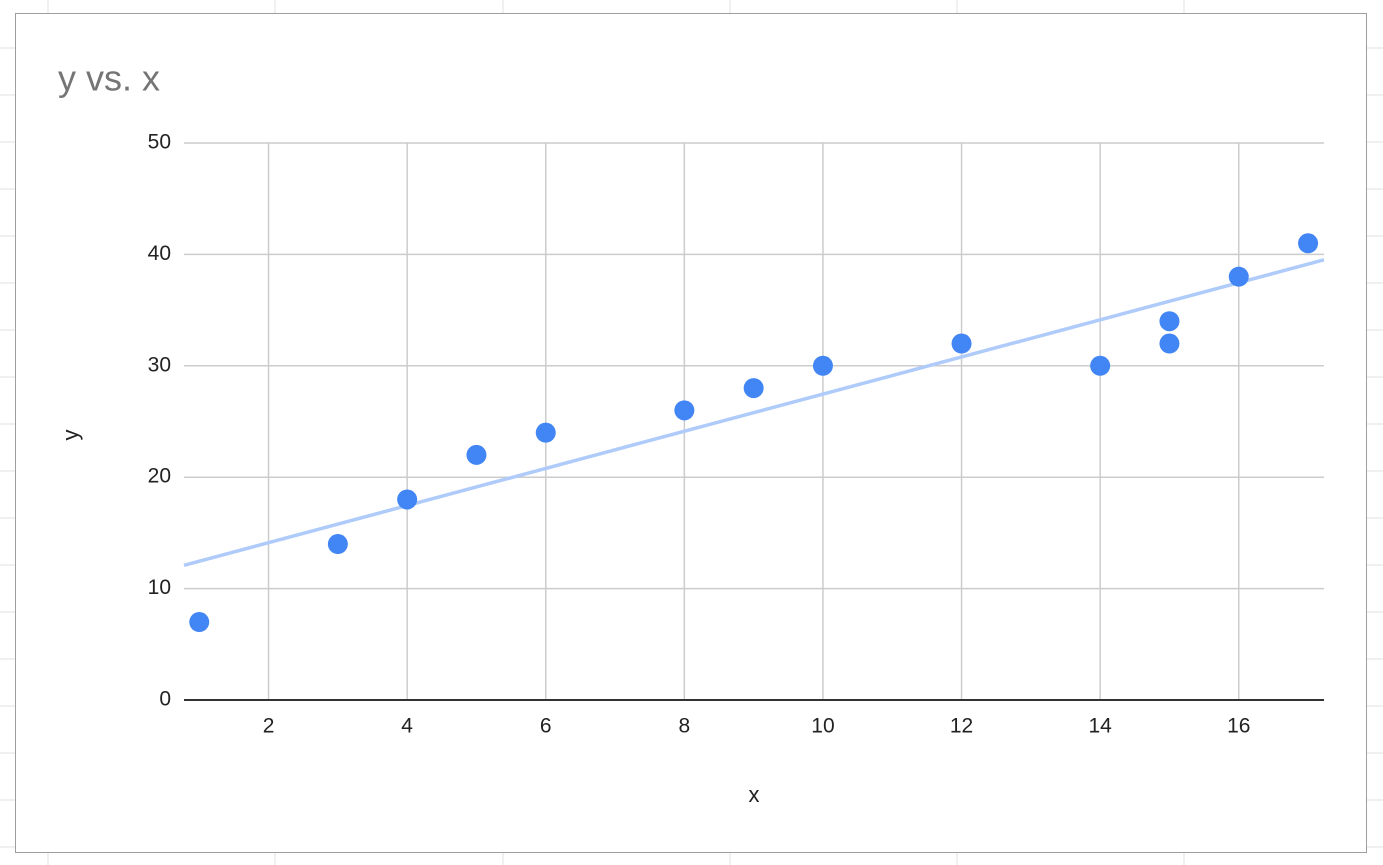 The width and height of the screenshot is (1383, 865). What do you see at coordinates (159, 476) in the screenshot?
I see `y-tick-label: 20` at bounding box center [159, 476].